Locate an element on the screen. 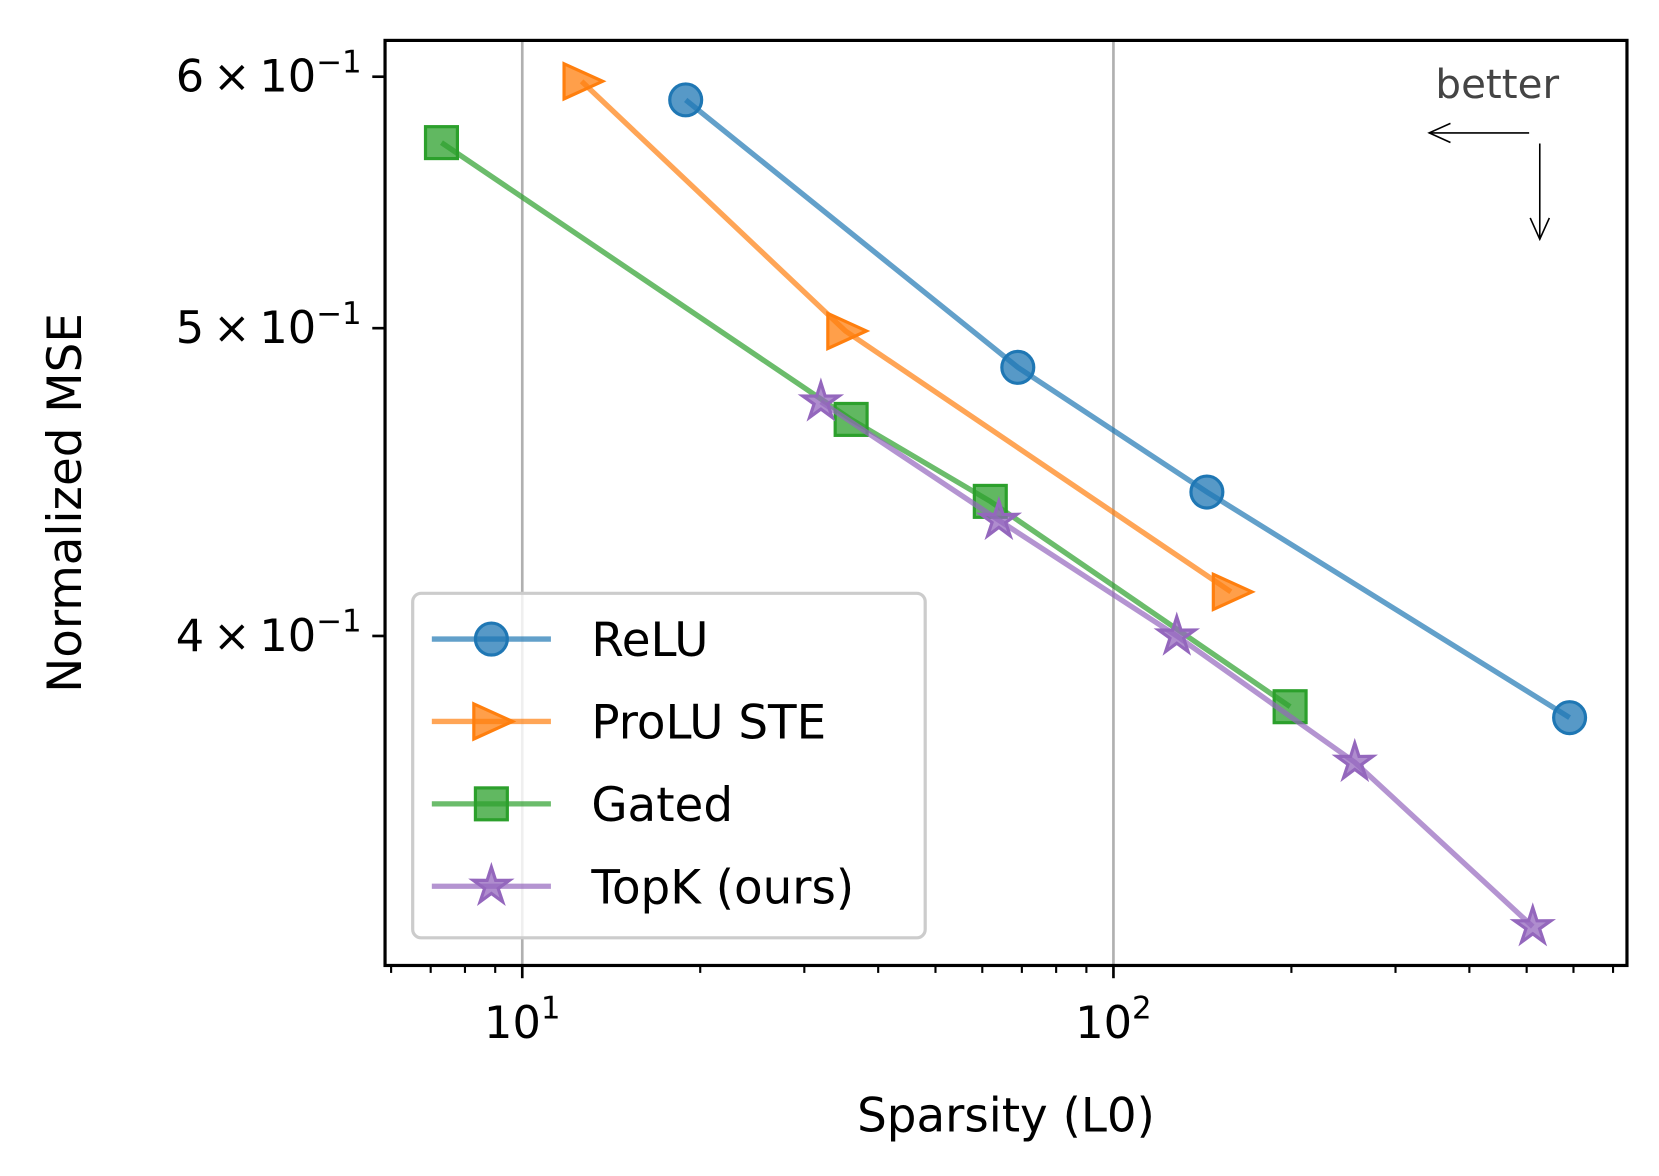 Image resolution: width=1659 pixels, height=1176 pixels. better-label: better is located at coordinates (1497, 84).